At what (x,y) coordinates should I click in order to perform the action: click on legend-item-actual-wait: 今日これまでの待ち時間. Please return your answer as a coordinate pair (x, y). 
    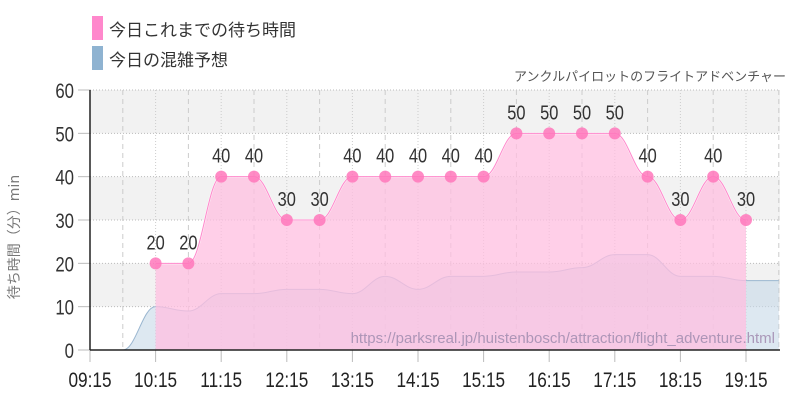
    Looking at the image, I should click on (194, 28).